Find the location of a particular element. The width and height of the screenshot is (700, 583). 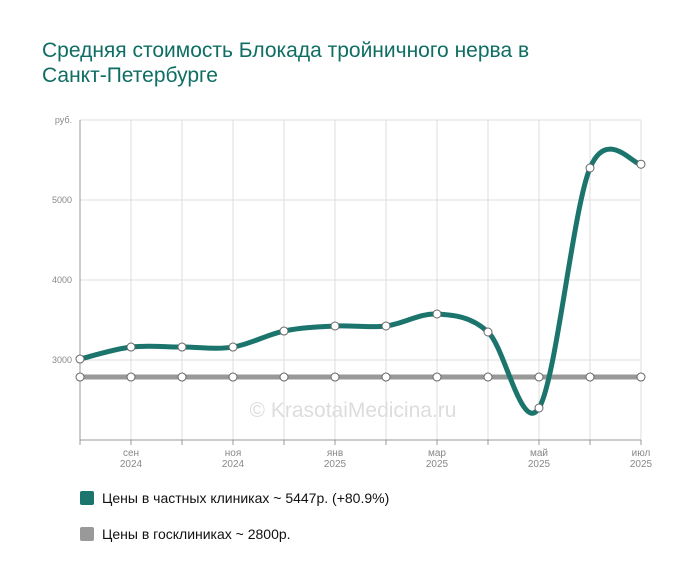

watermark: © KrasotaiMedicina.ru is located at coordinates (353, 410).